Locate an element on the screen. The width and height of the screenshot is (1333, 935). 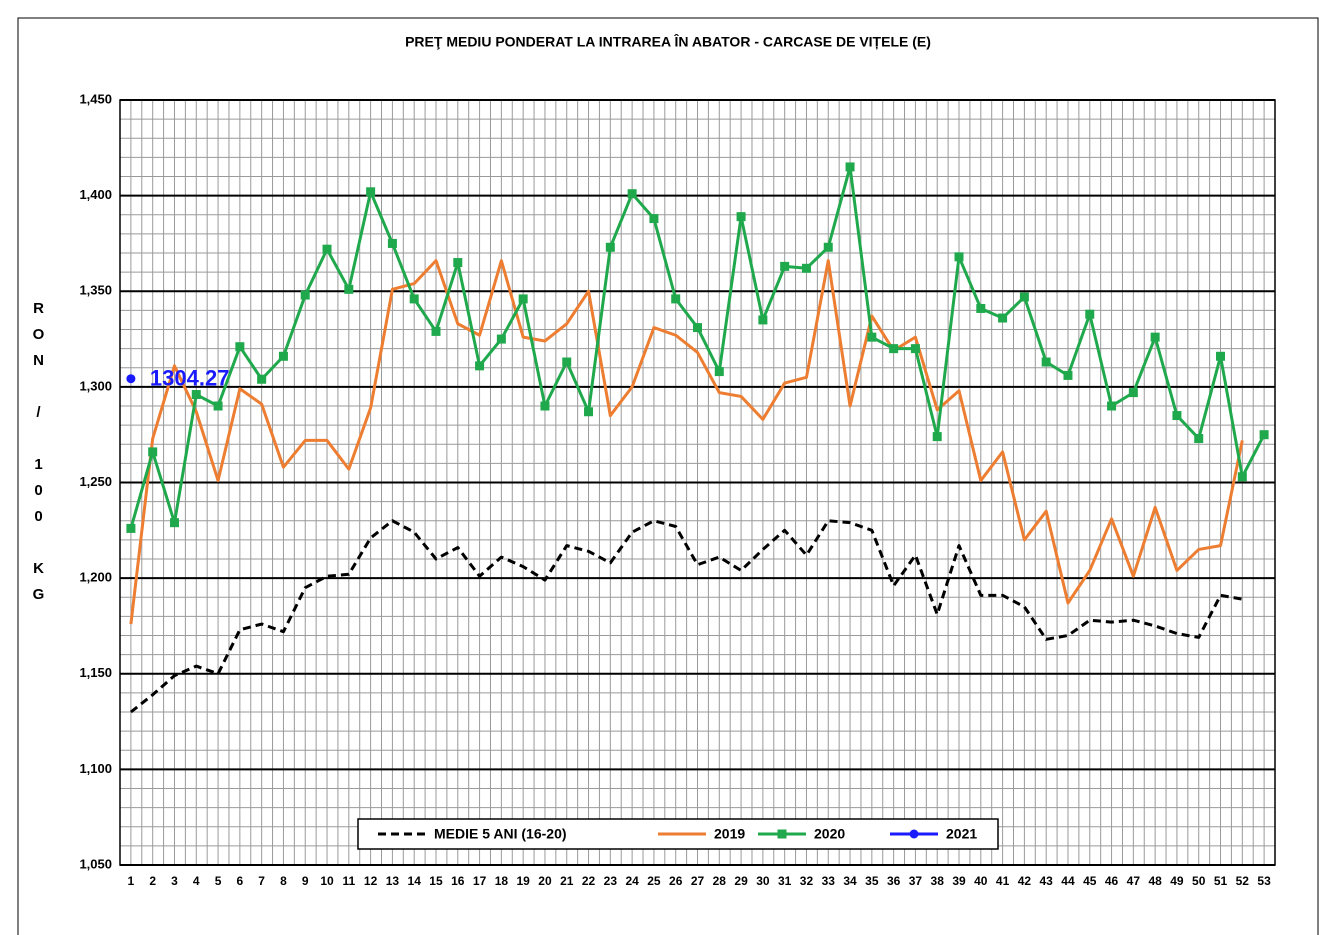
x-tick-label: 26 is located at coordinates (676, 881).